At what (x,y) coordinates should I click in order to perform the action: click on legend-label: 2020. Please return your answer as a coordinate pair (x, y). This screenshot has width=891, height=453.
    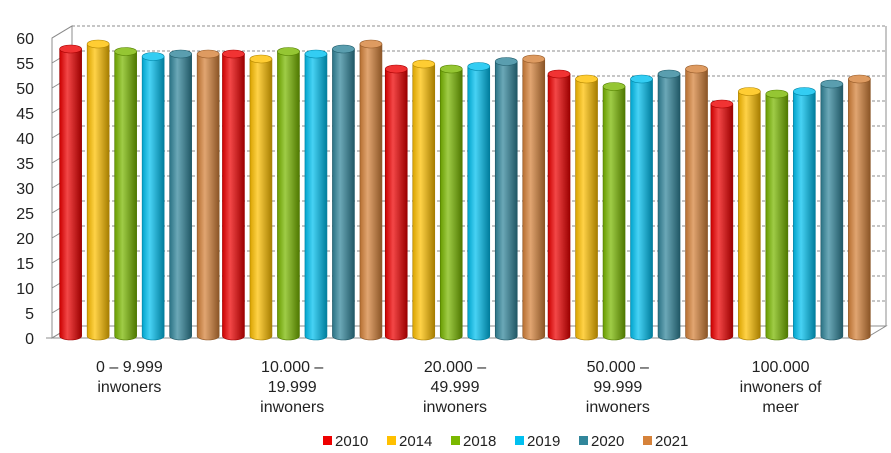
    Looking at the image, I should click on (607, 441).